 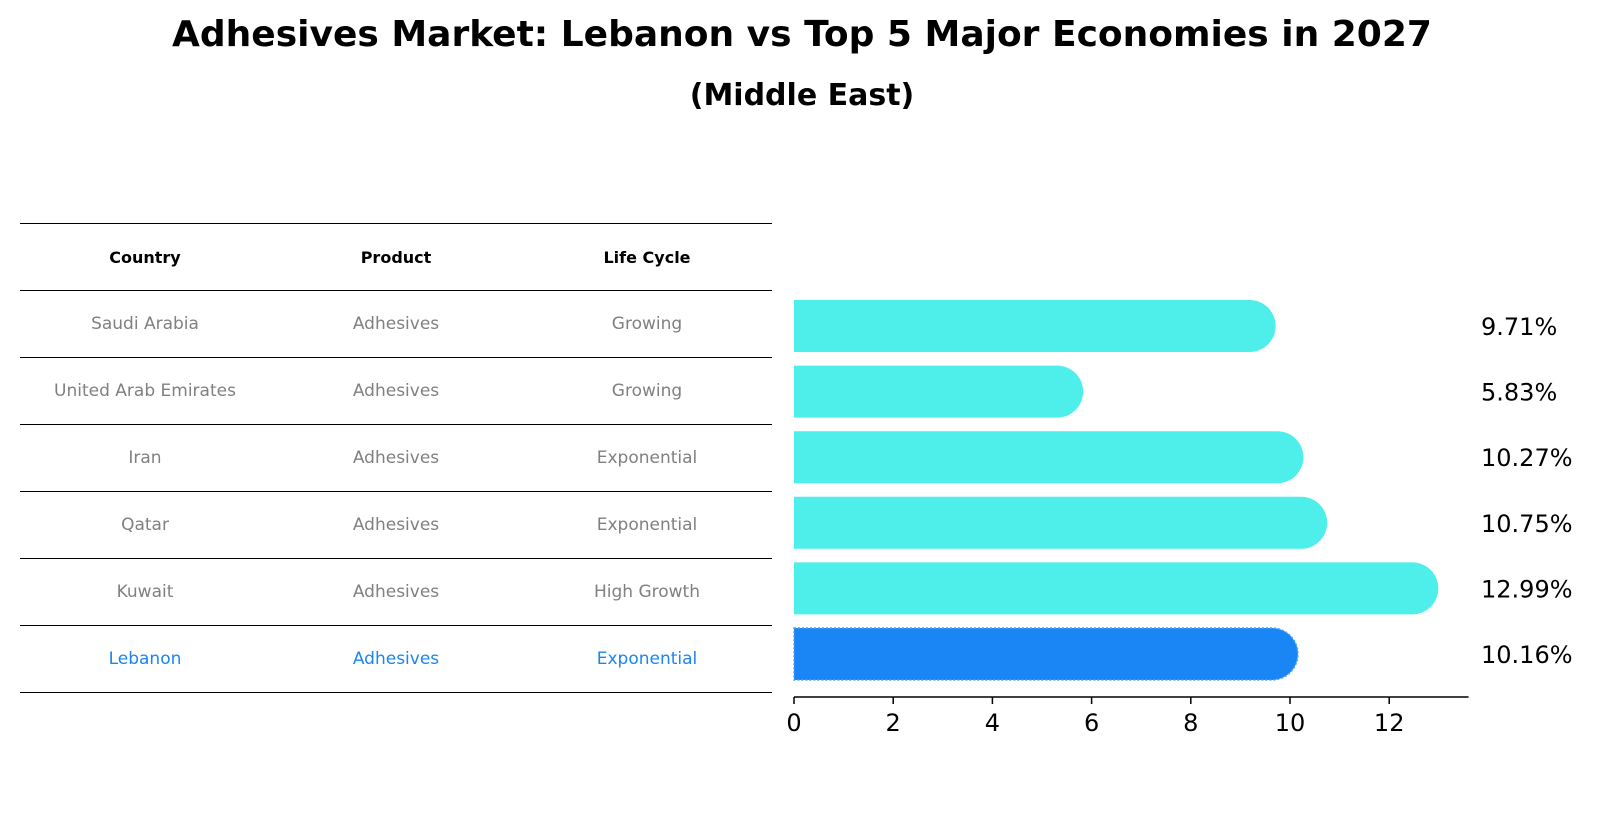 I want to click on cell-country: Saudi Arabia, so click(x=145, y=324).